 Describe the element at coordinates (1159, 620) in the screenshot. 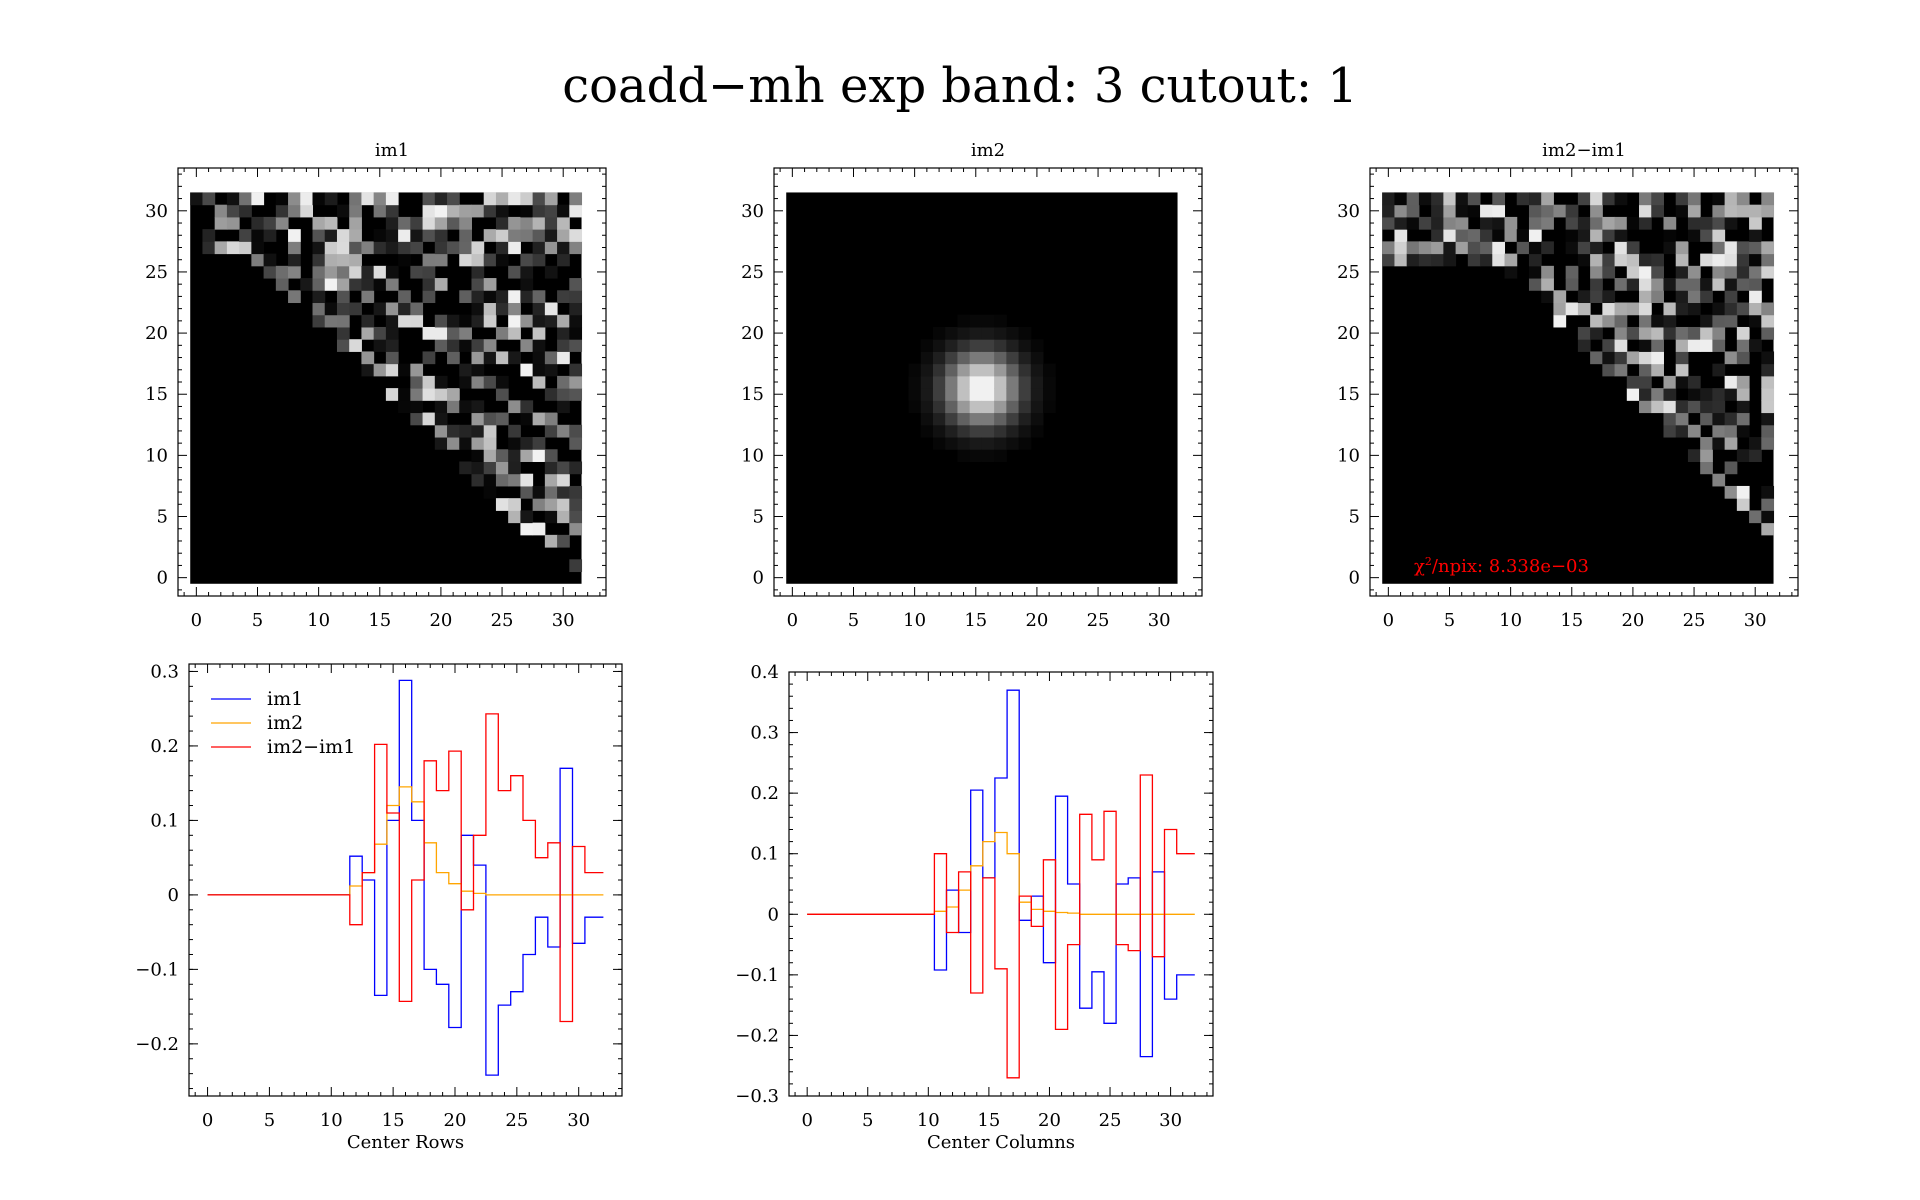

I see `x-tick-label: 30` at that location.